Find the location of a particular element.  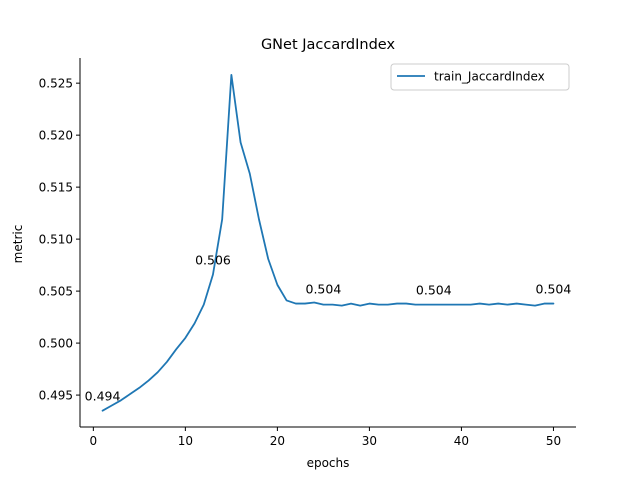

y-tick-label: 0.510 is located at coordinates (56, 239).